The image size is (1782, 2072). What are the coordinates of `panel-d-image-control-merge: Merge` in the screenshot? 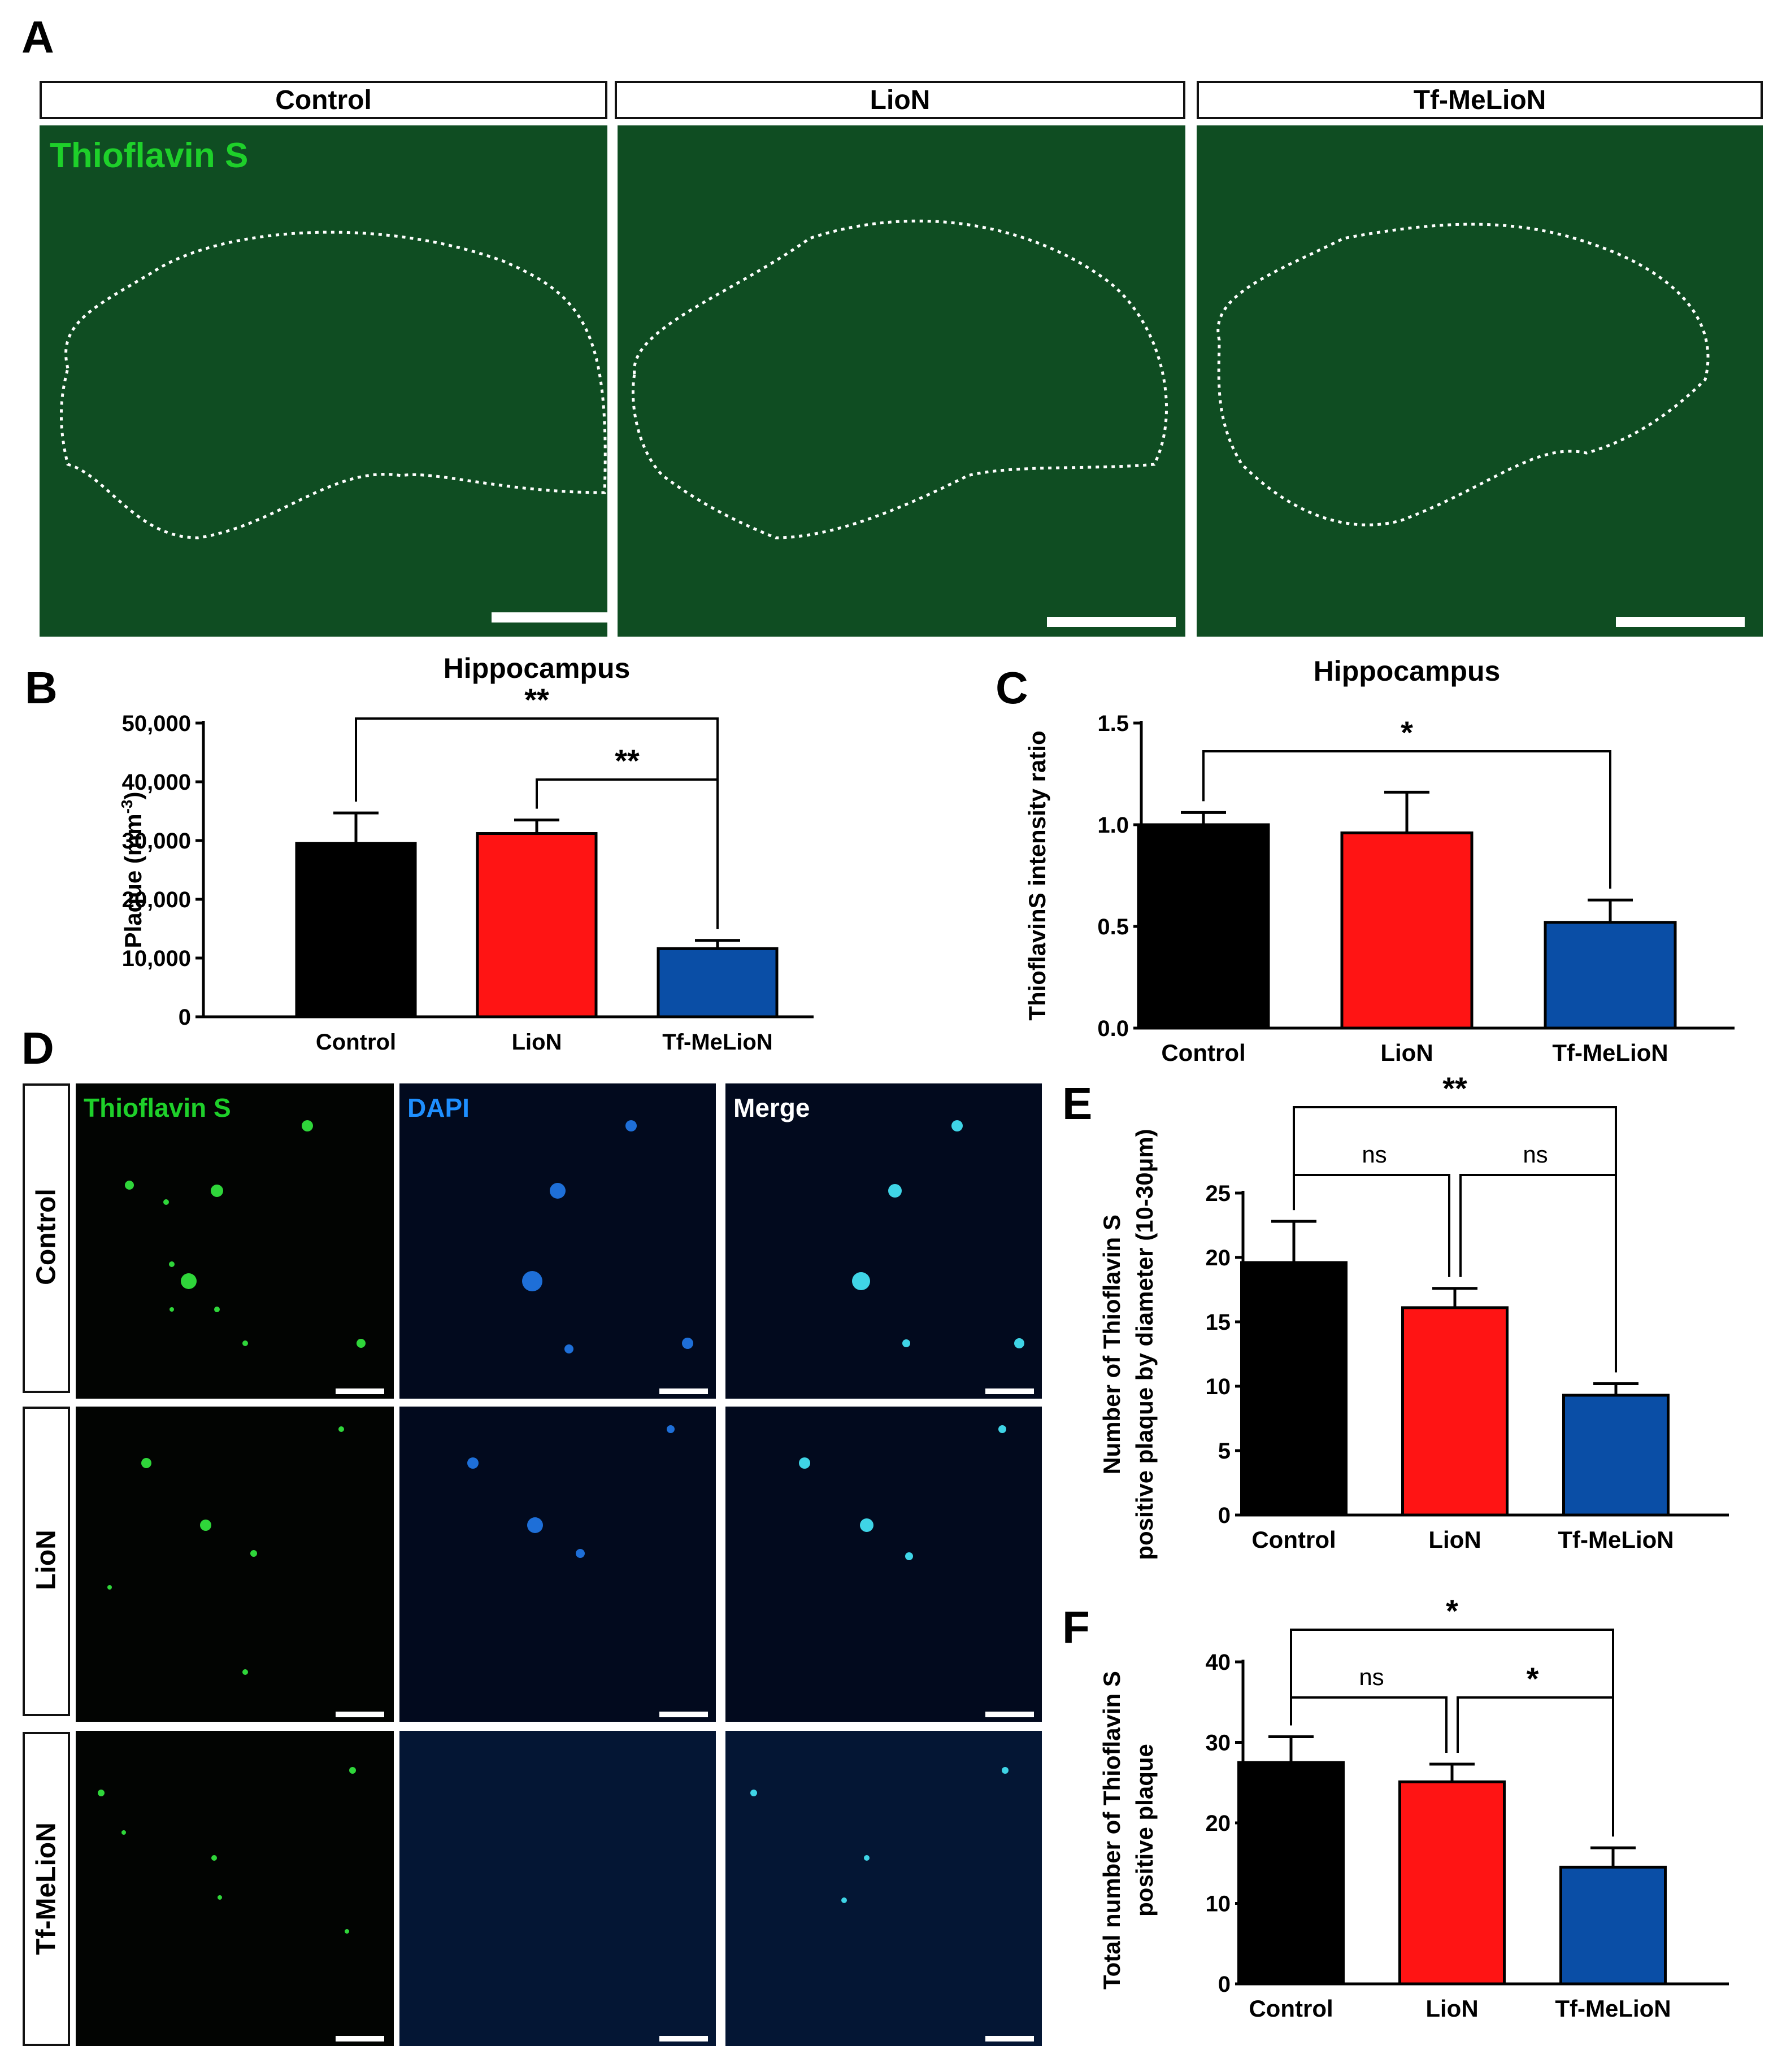 It's located at (883, 1241).